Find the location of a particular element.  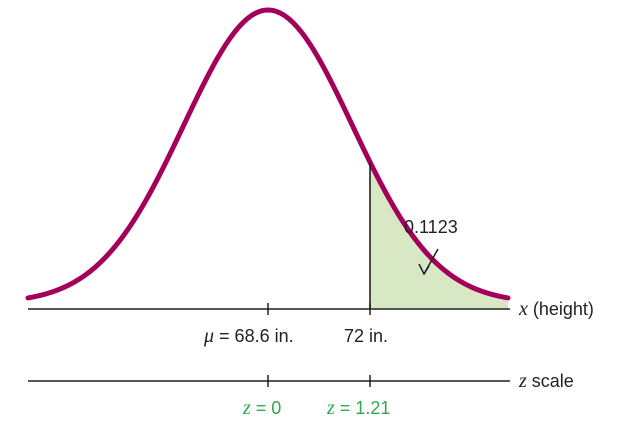

z-value-label: z = 1.21 is located at coordinates (358, 408).